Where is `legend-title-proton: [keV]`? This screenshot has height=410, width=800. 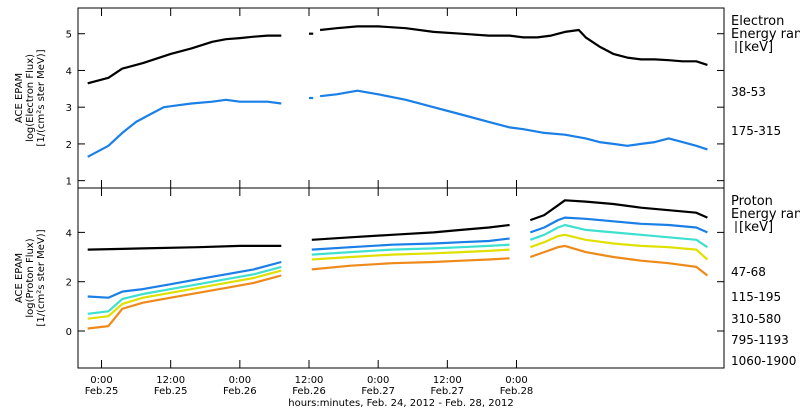
legend-title-proton: [keV] is located at coordinates (756, 227).